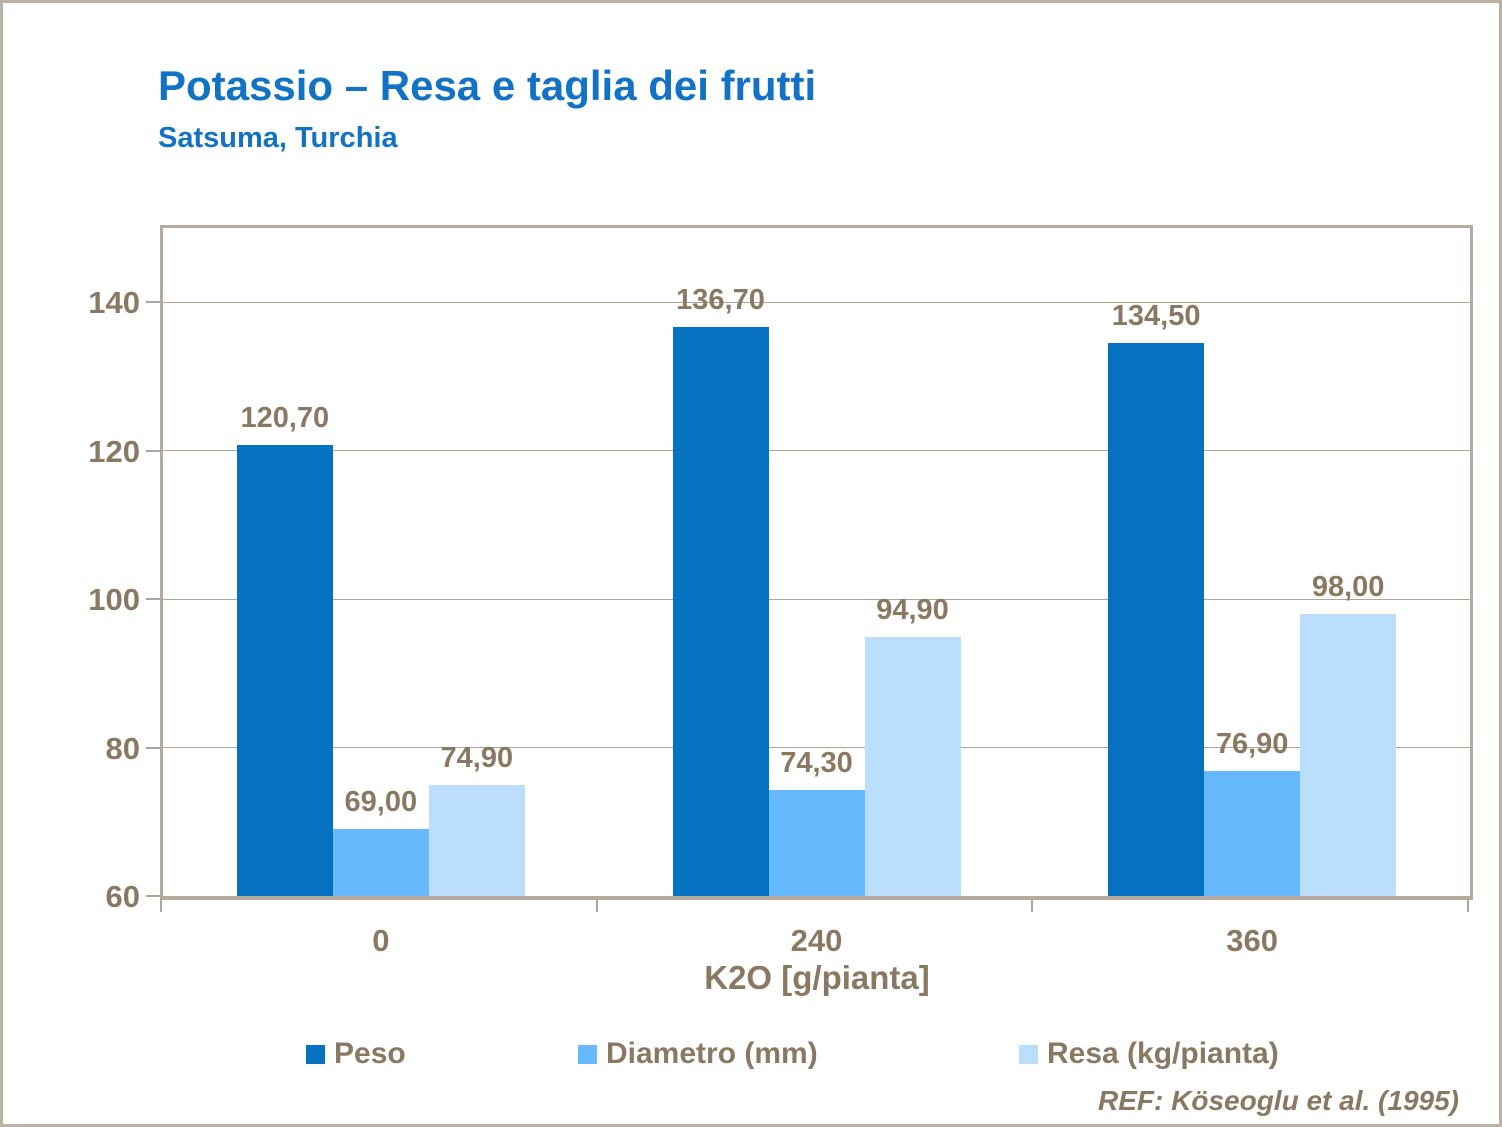 This screenshot has height=1127, width=1502. I want to click on y-axis-label-80: 80, so click(122, 748).